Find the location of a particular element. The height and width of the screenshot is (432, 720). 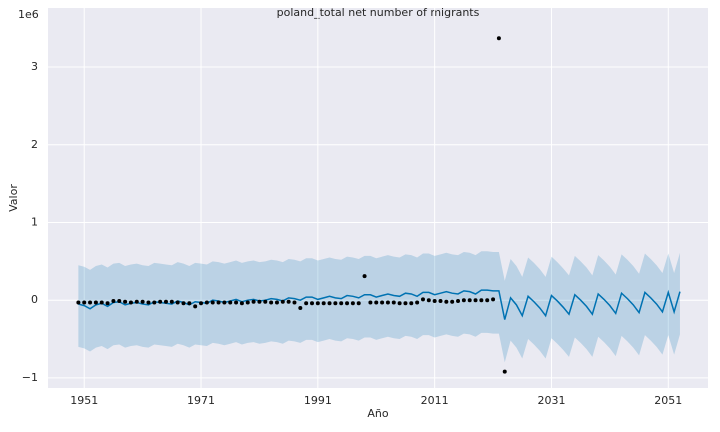

y-axis-label: Valor is located at coordinates (13, 198).